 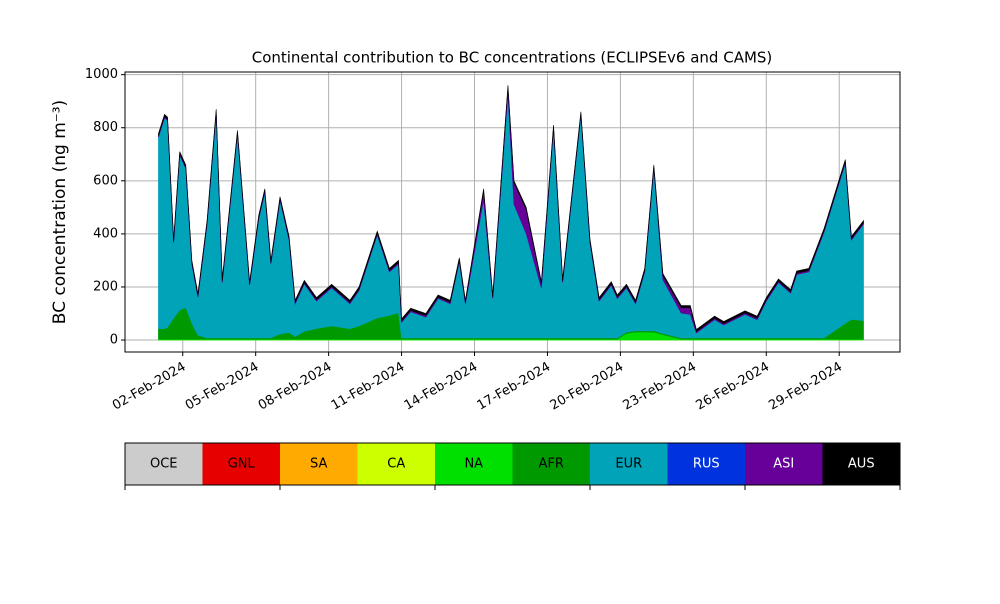 I want to click on legend-label: AFR, so click(x=551, y=464).